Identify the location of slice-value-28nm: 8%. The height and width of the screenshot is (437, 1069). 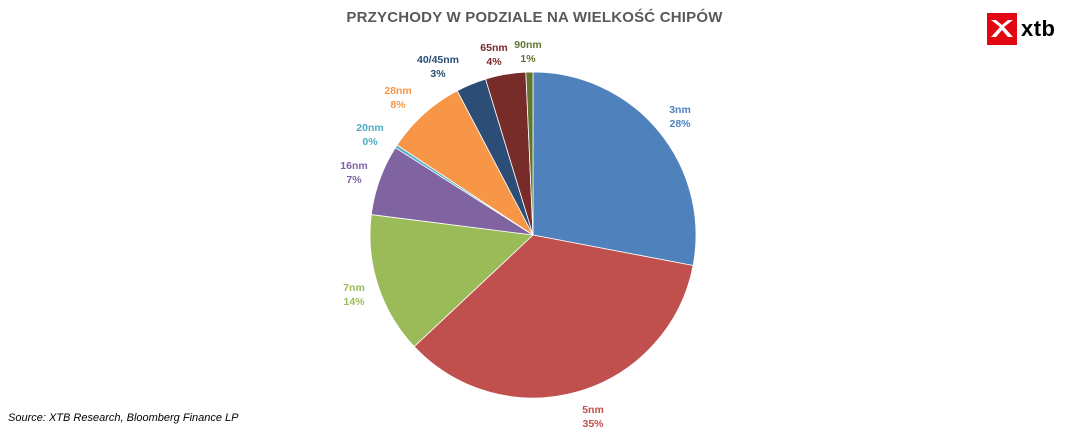
(398, 105).